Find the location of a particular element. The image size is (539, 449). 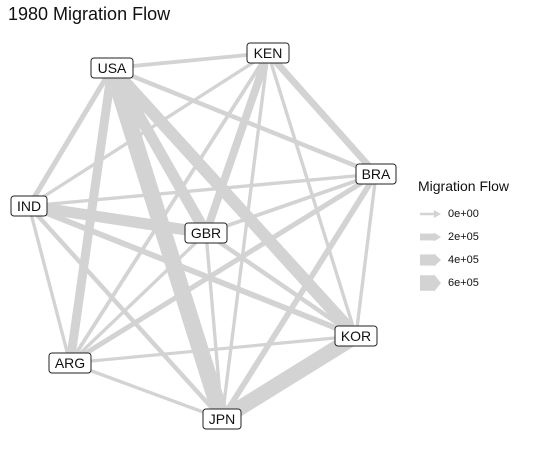

flow-edge-ken-gbr is located at coordinates (237, 143).